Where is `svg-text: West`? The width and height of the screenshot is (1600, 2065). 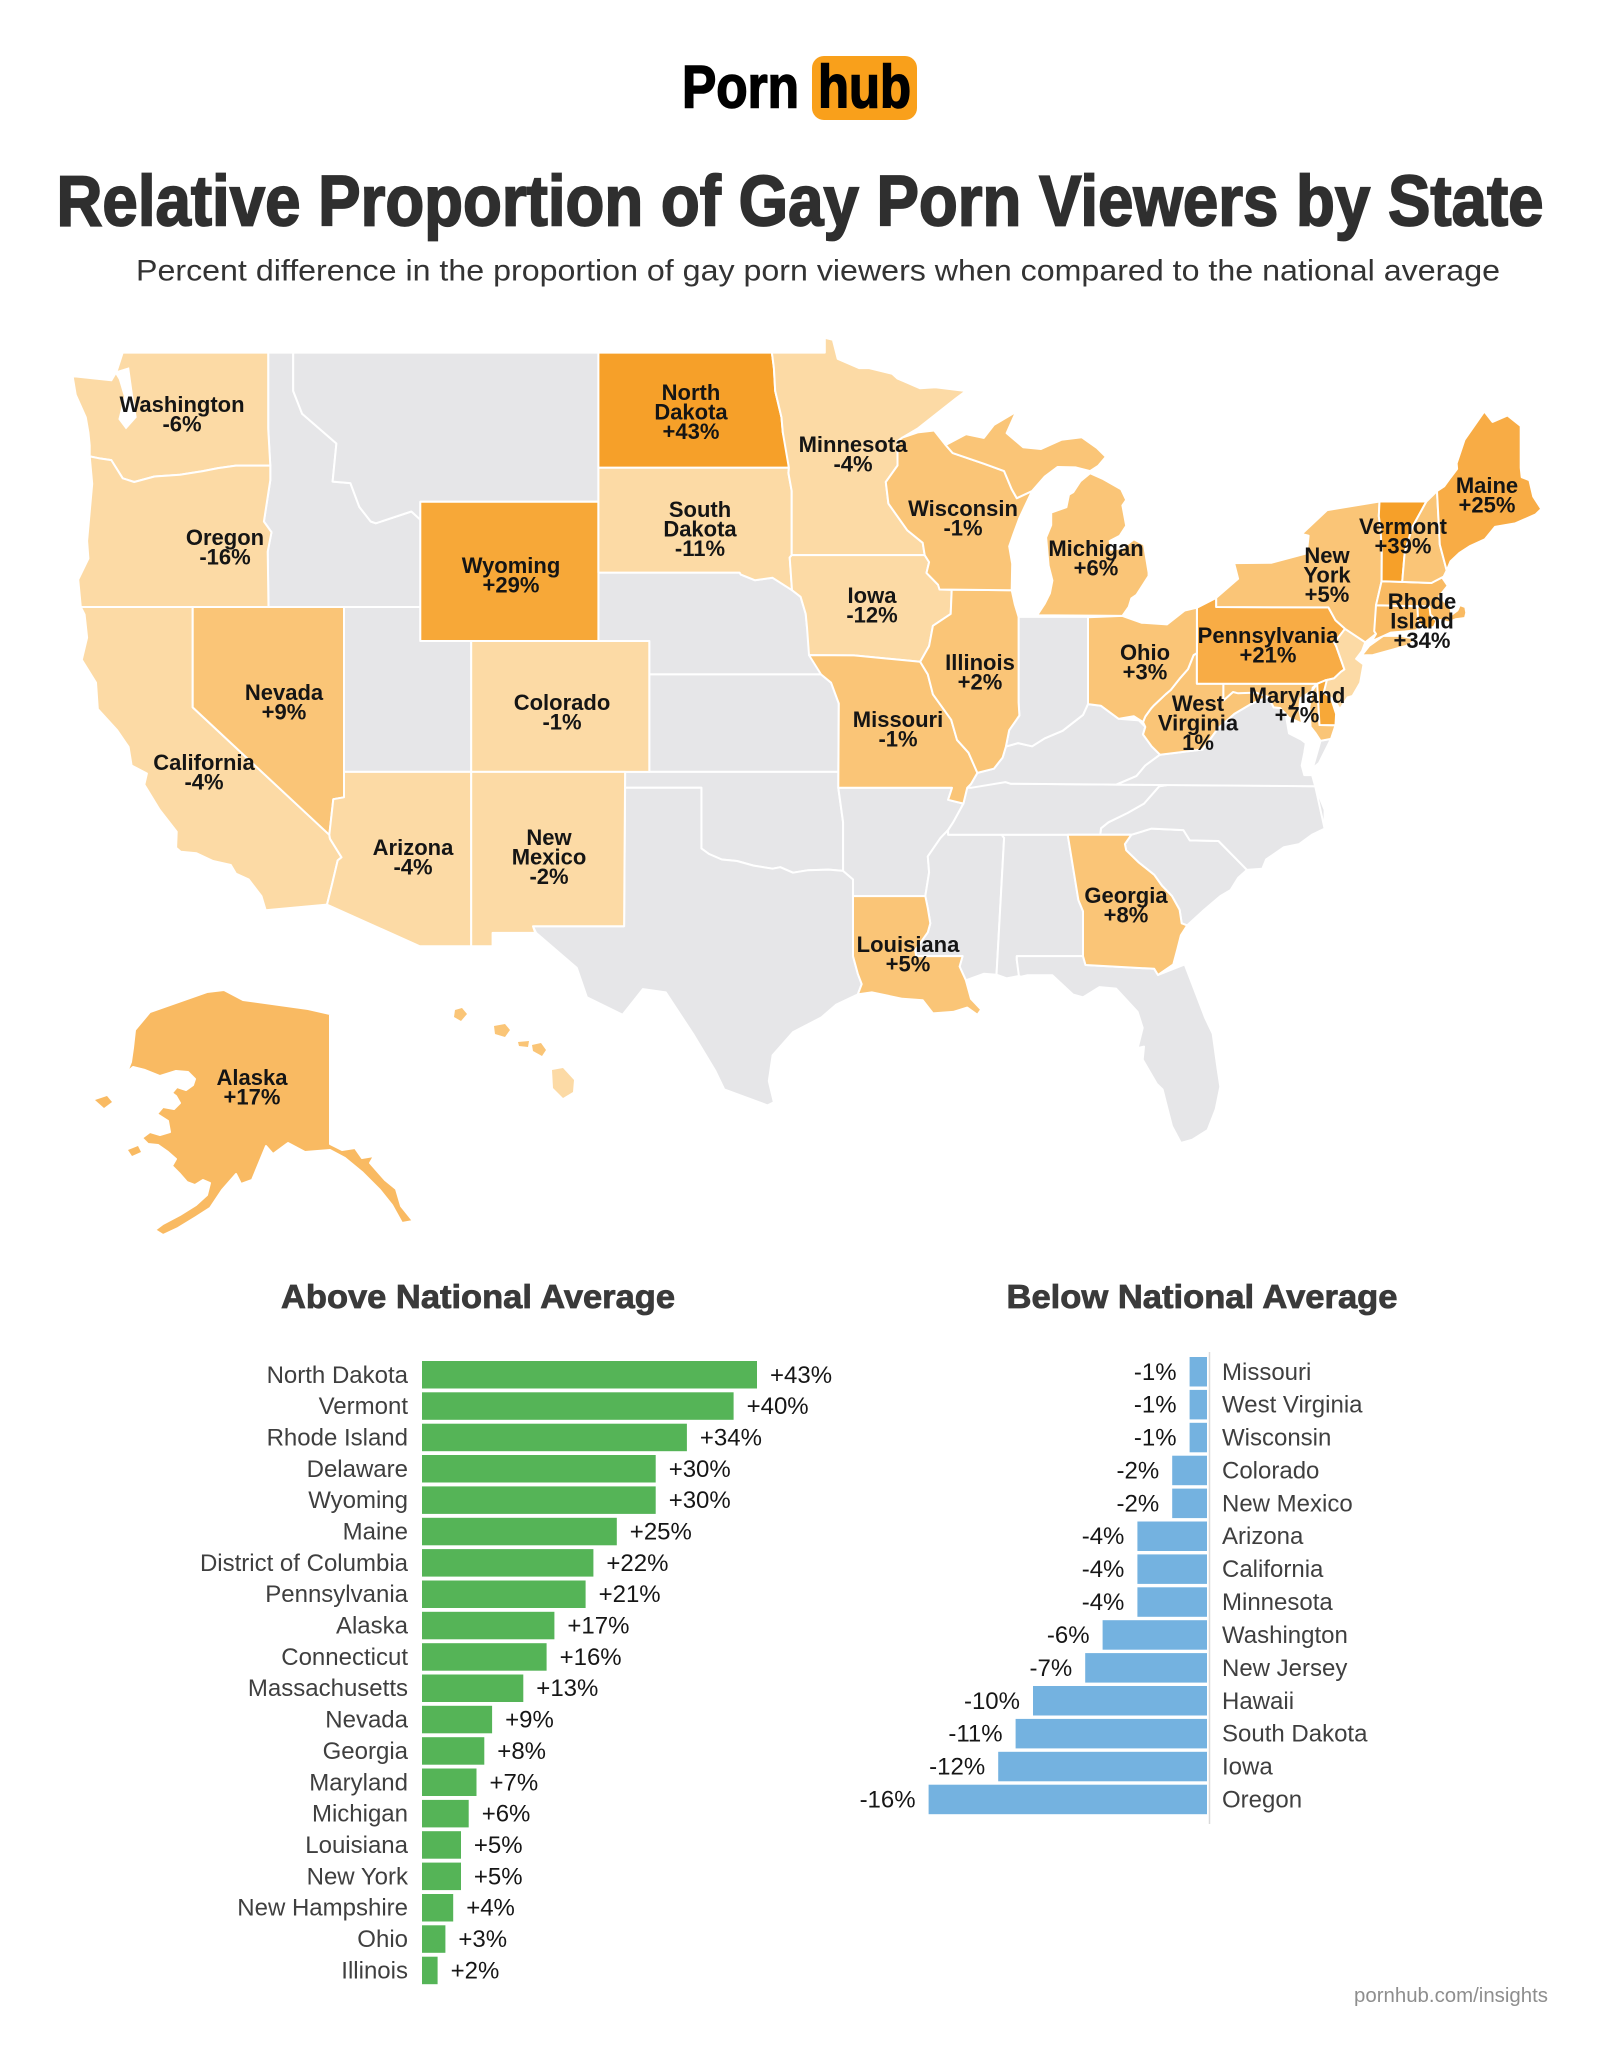
svg-text: West is located at coordinates (1198, 703).